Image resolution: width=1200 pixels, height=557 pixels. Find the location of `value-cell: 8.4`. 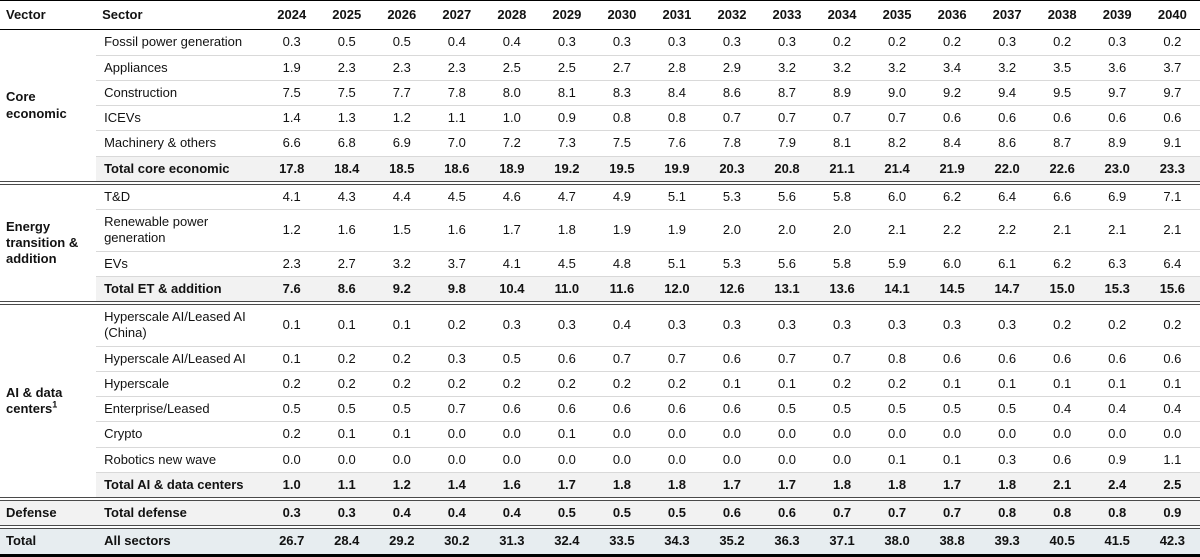

value-cell: 8.4 is located at coordinates (677, 92).